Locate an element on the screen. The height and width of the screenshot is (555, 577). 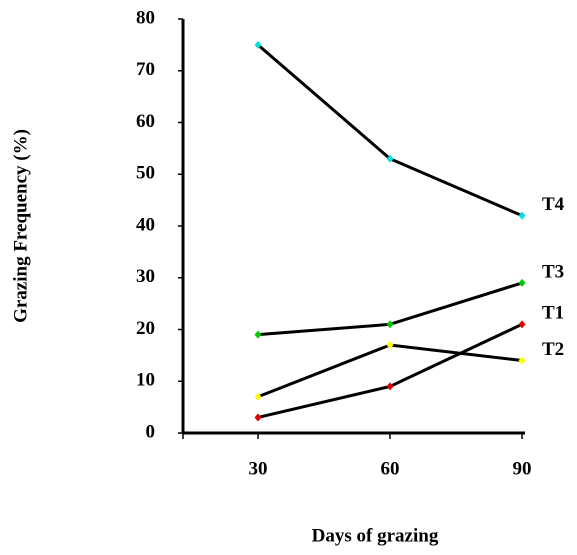
y-tick-label: 20 is located at coordinates (145, 328).